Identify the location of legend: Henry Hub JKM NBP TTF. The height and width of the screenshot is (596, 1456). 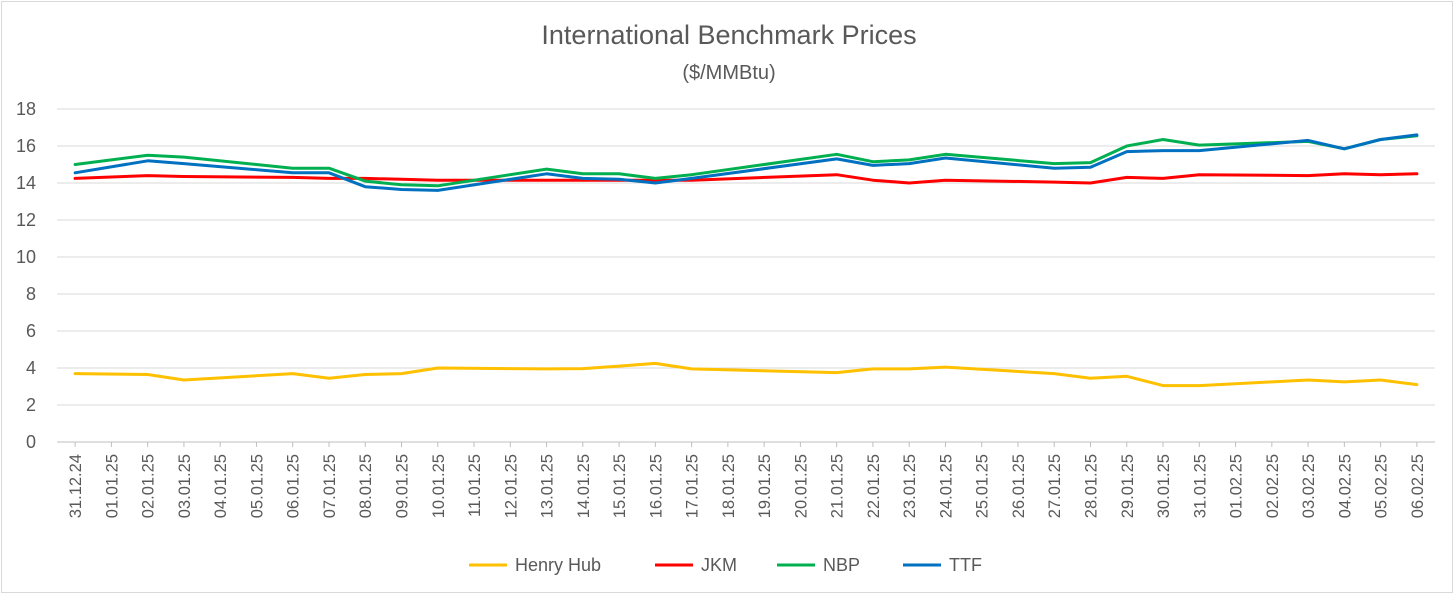
(725, 565).